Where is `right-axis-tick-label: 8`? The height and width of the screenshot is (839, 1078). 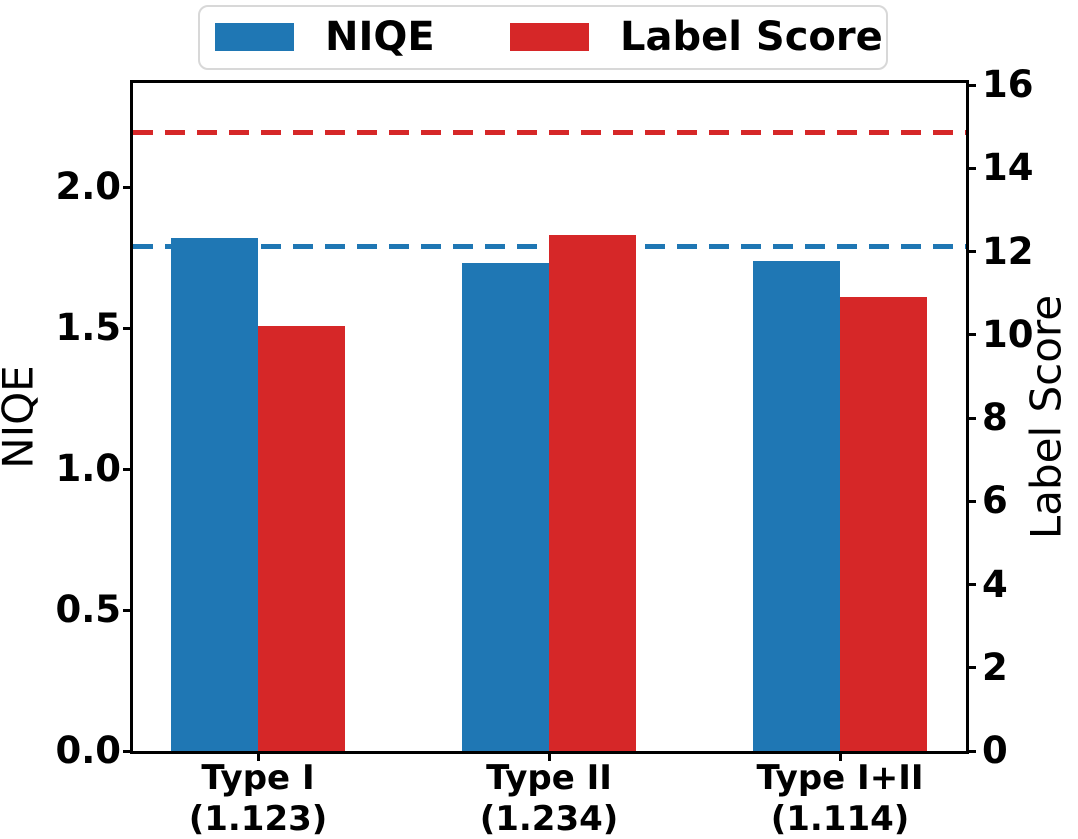
right-axis-tick-label: 8 is located at coordinates (995, 418).